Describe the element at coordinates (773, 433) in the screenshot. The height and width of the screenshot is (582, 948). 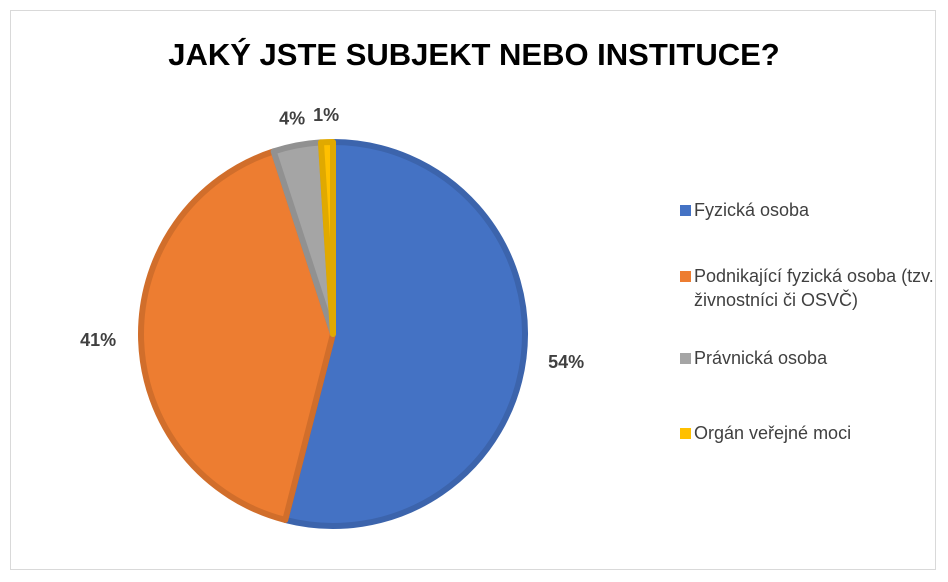
I see `legend-label: Orgán veřejné moci` at that location.